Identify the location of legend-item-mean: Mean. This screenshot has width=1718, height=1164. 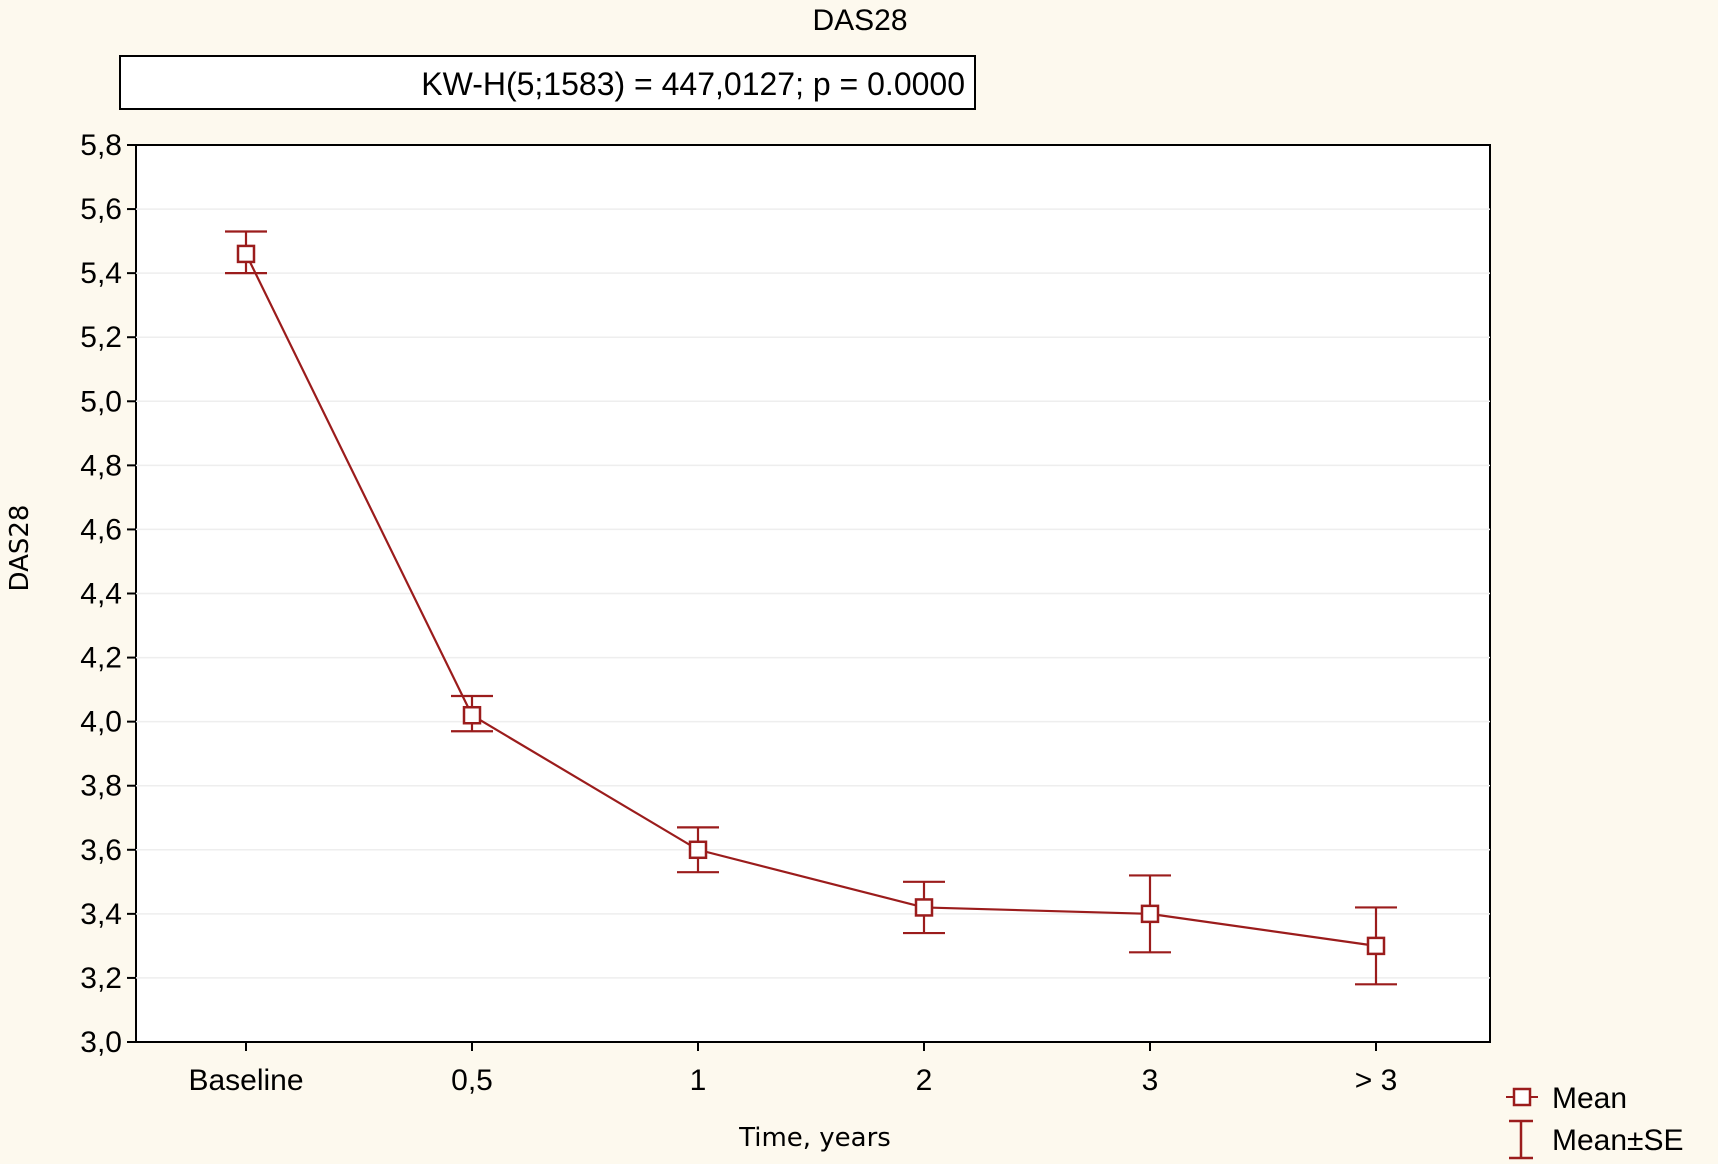
(1566, 1098).